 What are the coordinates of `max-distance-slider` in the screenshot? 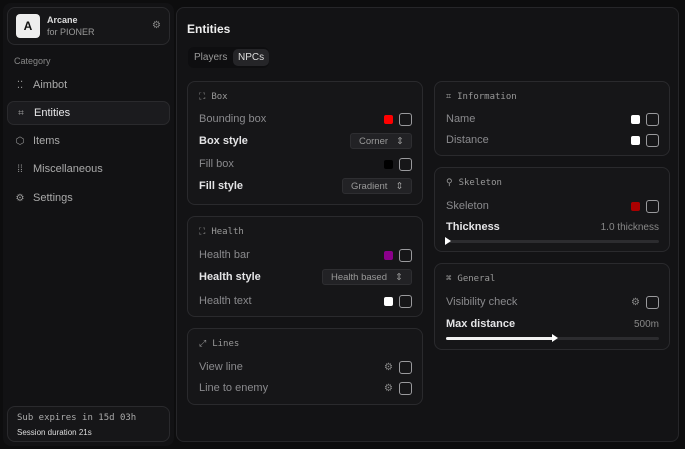 It's located at (552, 338).